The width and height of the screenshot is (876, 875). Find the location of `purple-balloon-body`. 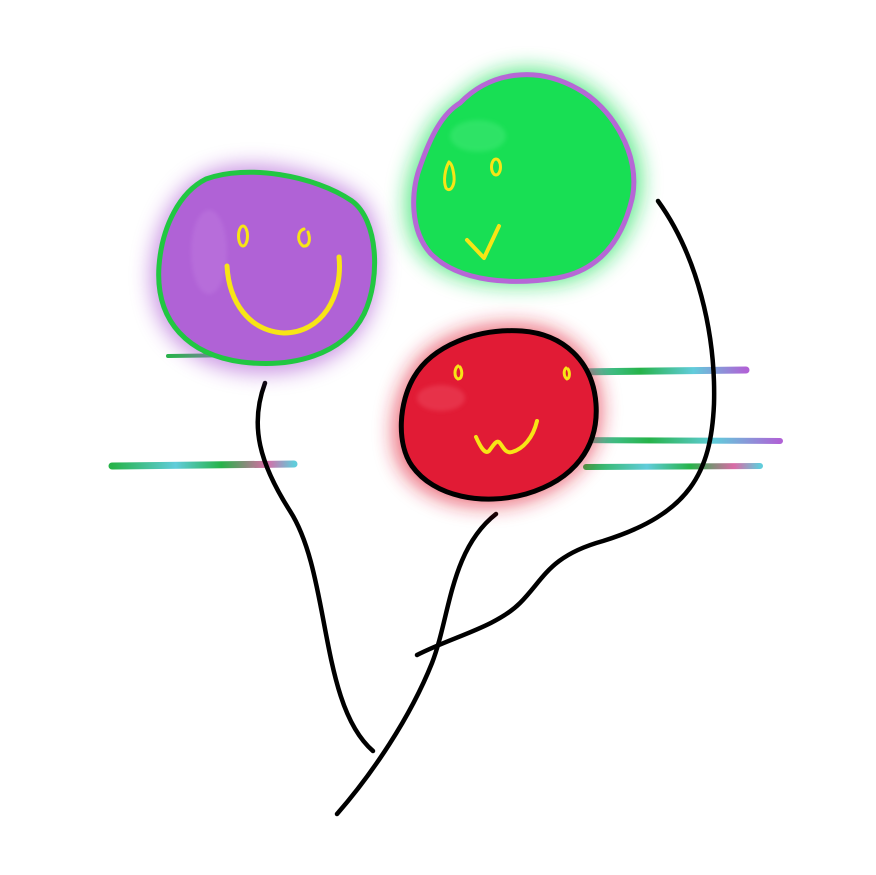

purple-balloon-body is located at coordinates (267, 267).